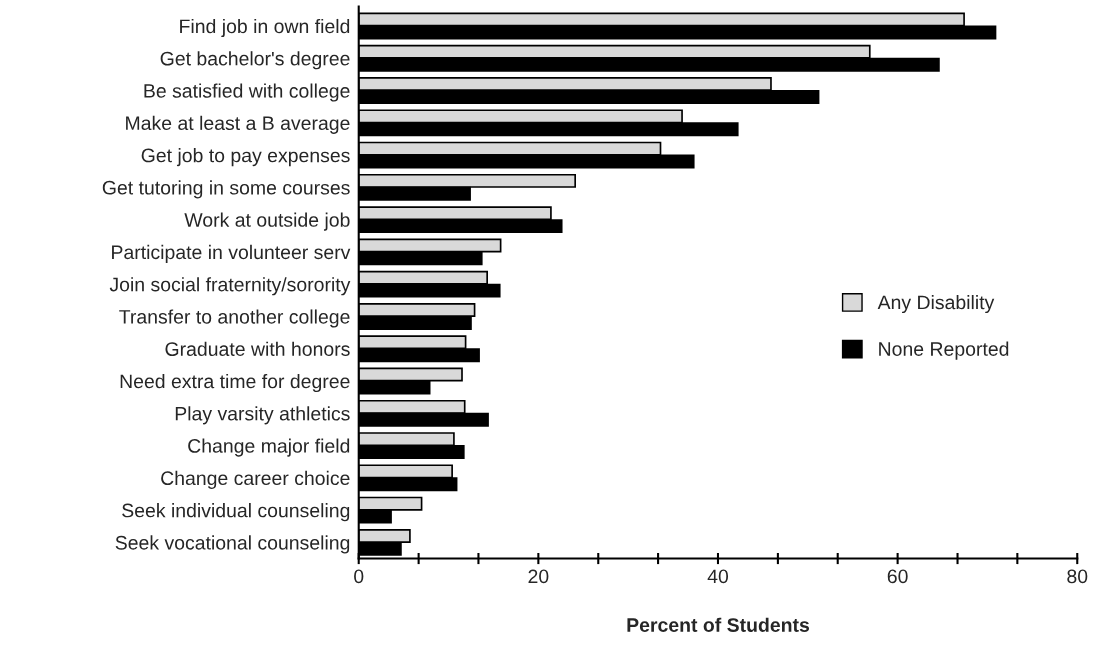 The width and height of the screenshot is (1097, 661). I want to click on y-tick-label: Graduate with honors, so click(257, 348).